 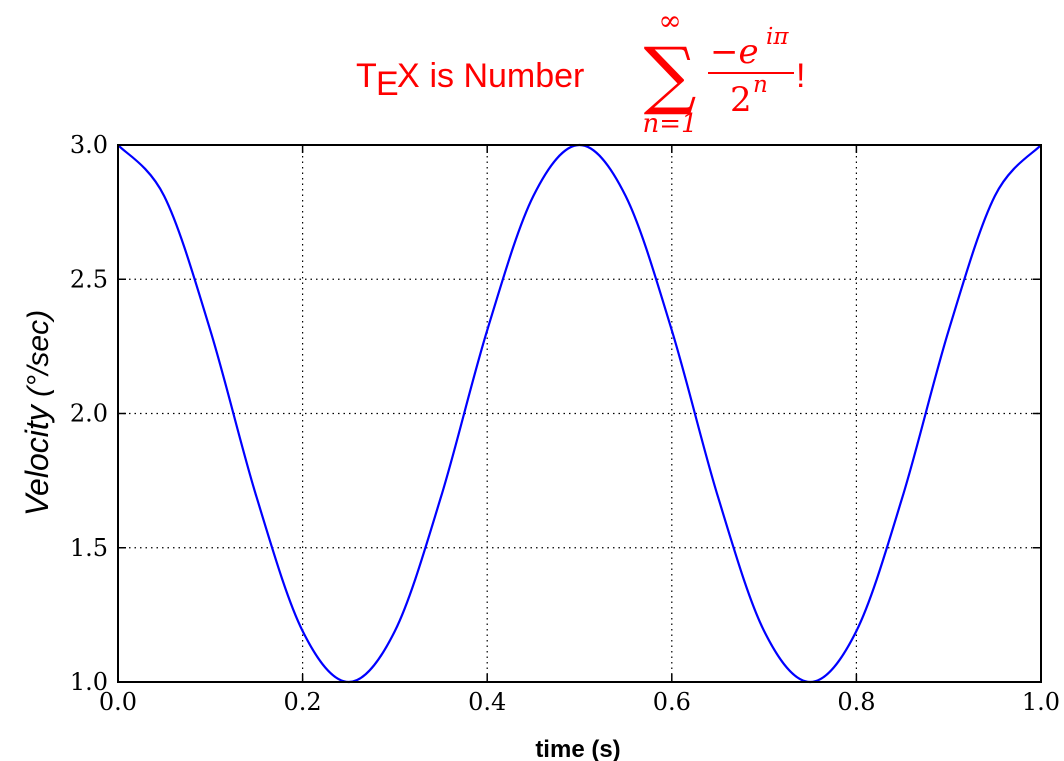 I want to click on y-tick-label: 2.0, so click(x=89, y=414).